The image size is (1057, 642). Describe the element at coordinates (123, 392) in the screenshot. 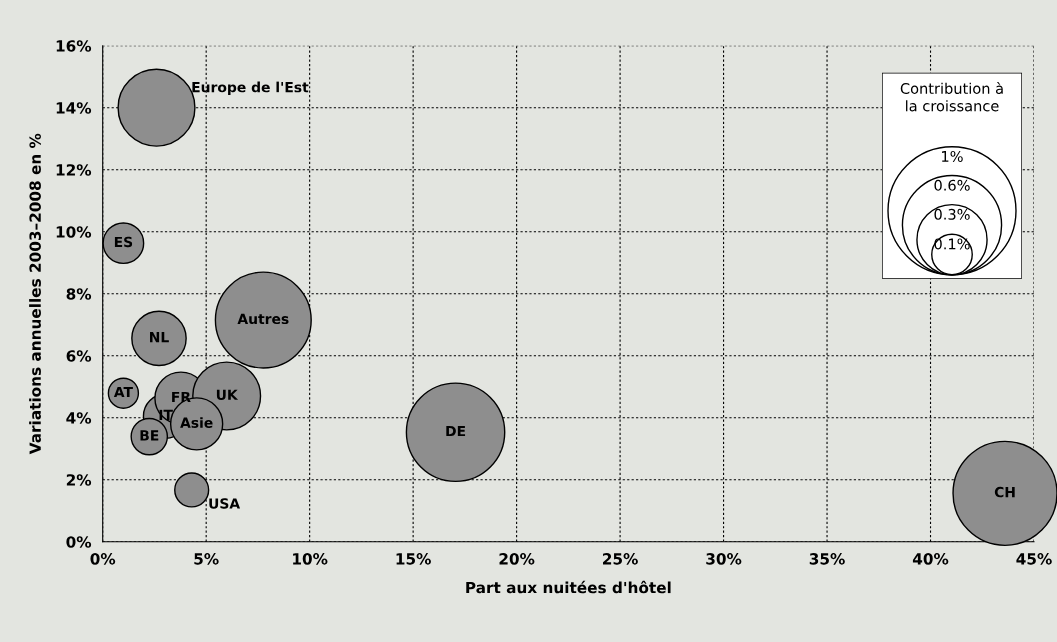

I see `annotation: AT` at that location.